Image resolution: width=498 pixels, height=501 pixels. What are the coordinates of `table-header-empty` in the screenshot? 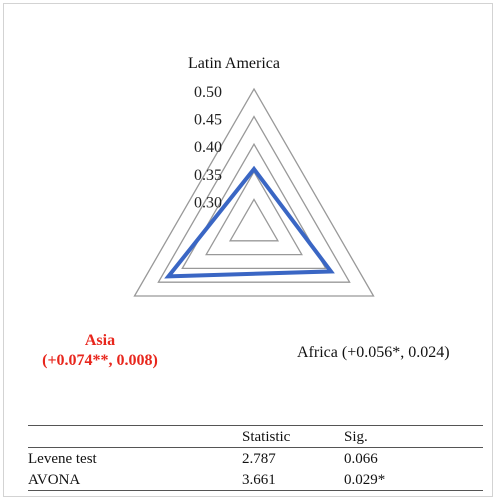 It's located at (135, 437).